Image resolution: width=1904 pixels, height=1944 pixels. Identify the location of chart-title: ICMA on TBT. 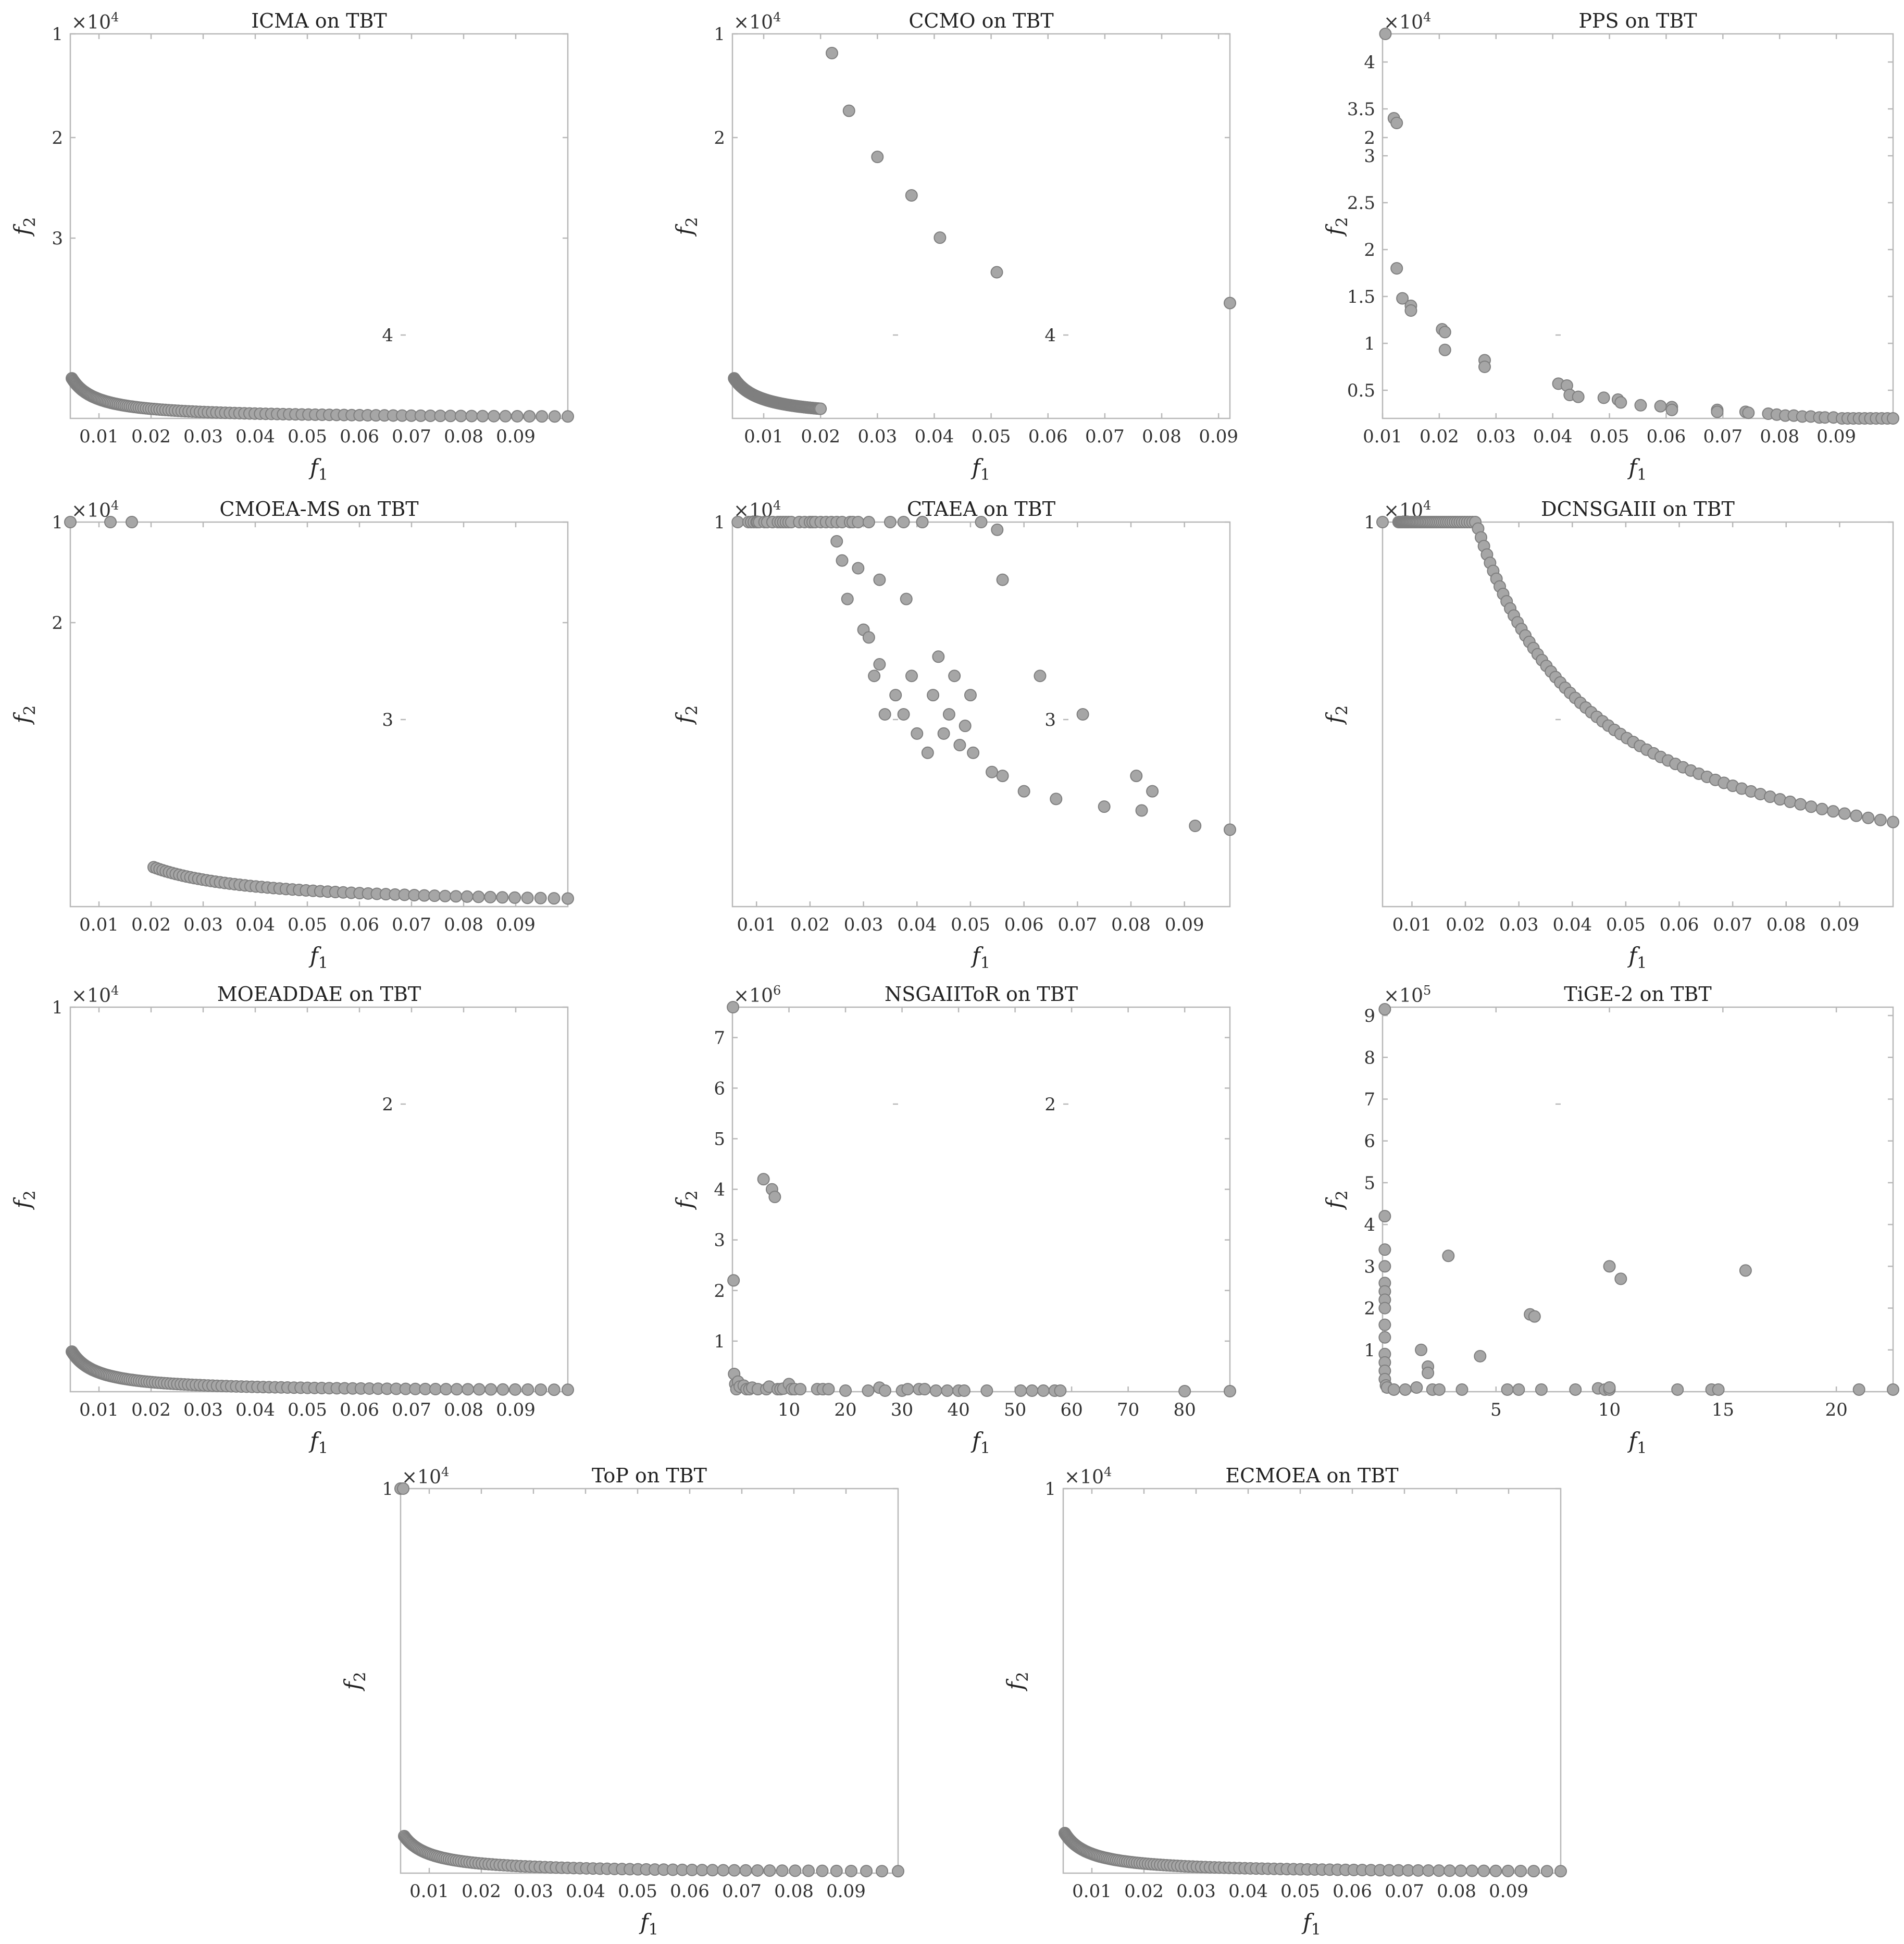
(319, 20).